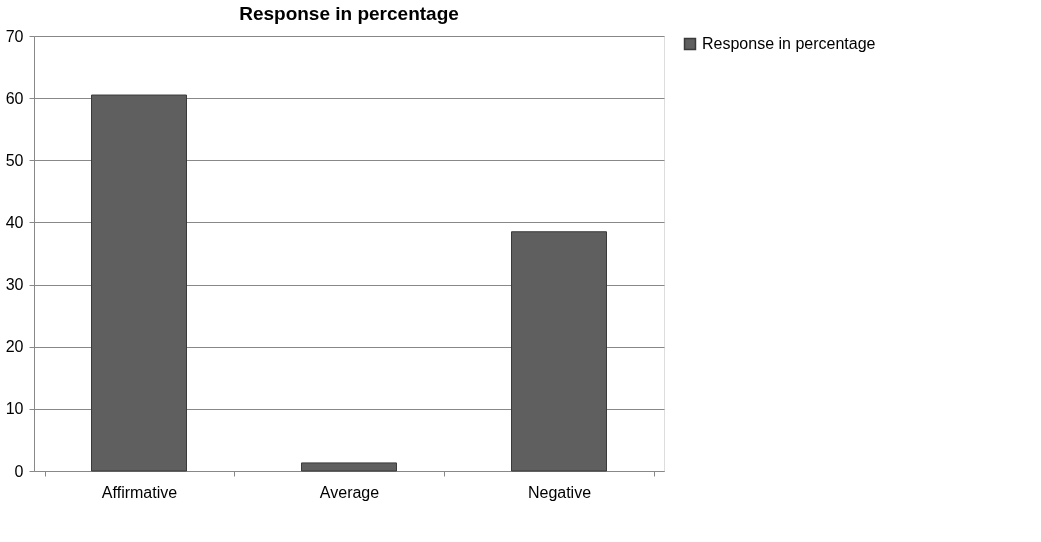 The image size is (1041, 542). I want to click on y-tick-label: 40, so click(14, 222).